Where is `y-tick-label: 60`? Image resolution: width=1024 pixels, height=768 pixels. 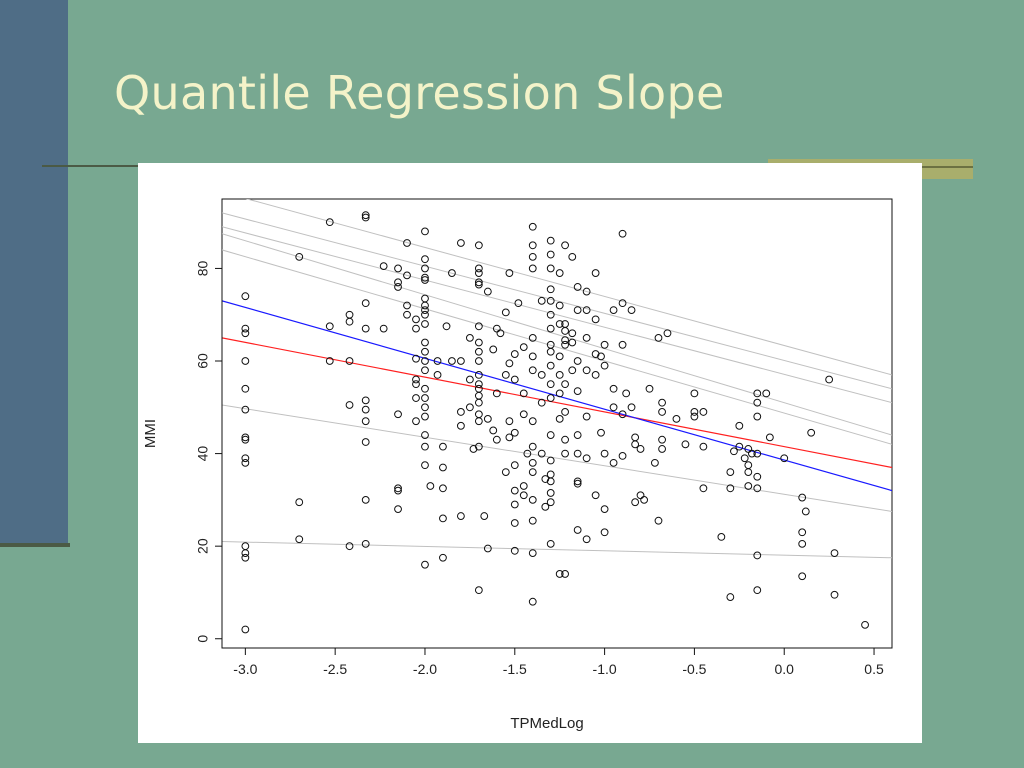 y-tick-label: 60 is located at coordinates (203, 361).